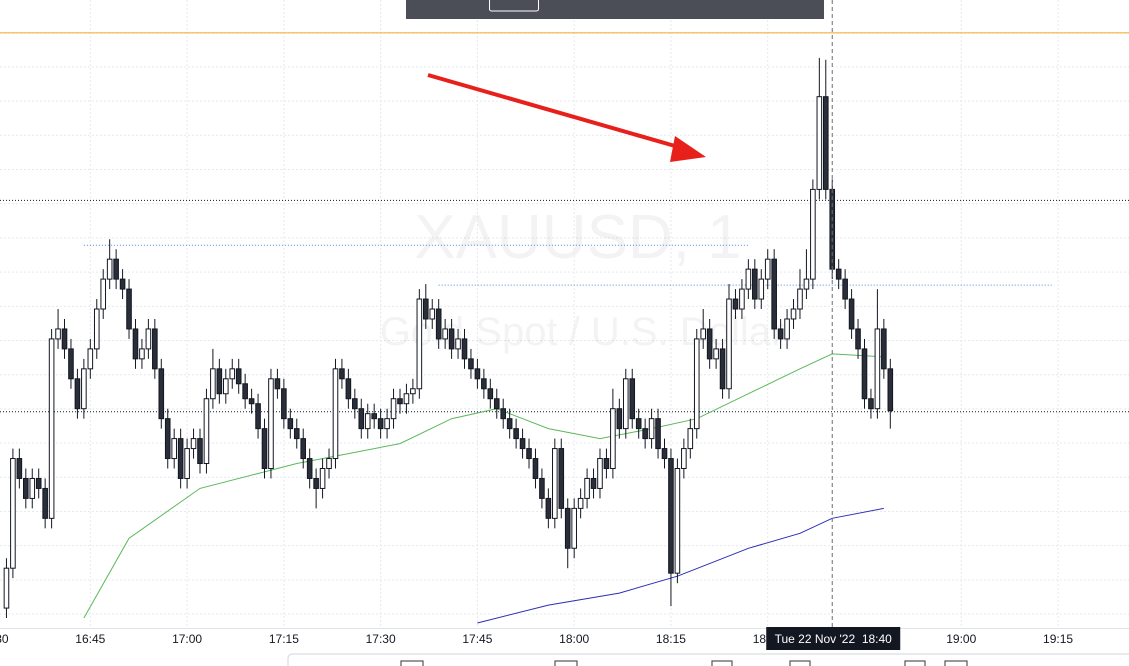 The width and height of the screenshot is (1129, 666). Describe the element at coordinates (90, 639) in the screenshot. I see `x-tick-label: 16:45` at that location.